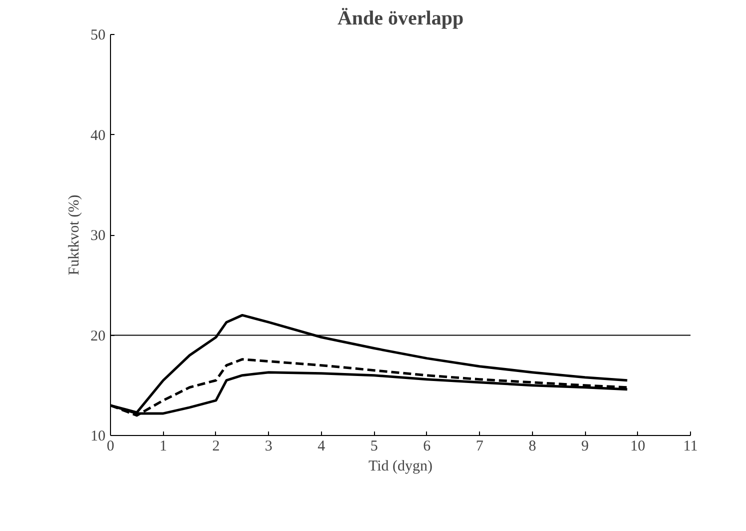 Image resolution: width=746 pixels, height=531 pixels. Describe the element at coordinates (98, 36) in the screenshot. I see `y-tick-label: 50` at that location.